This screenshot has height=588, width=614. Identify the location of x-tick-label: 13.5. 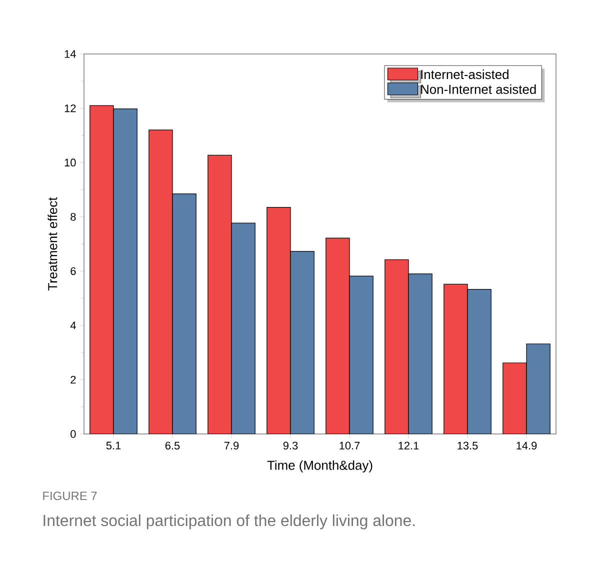
(468, 446).